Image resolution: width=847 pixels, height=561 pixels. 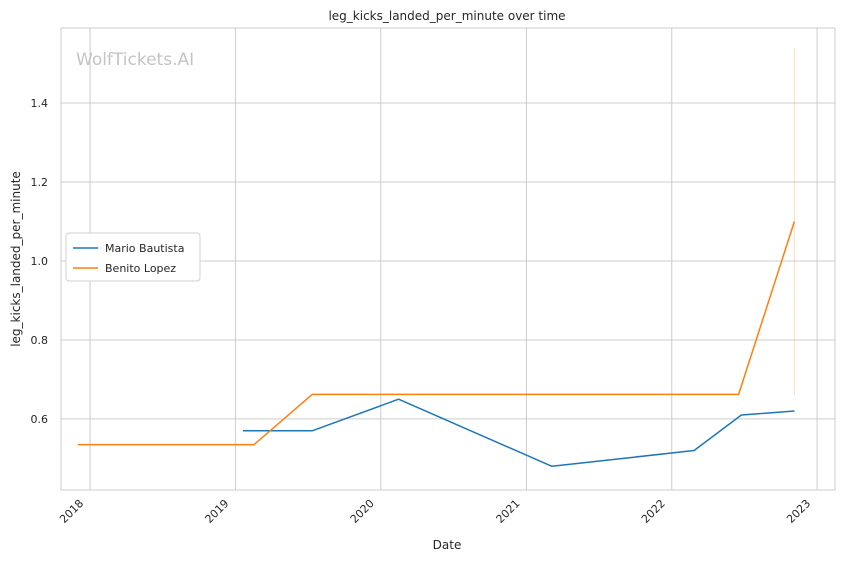 What do you see at coordinates (40, 419) in the screenshot?
I see `y-tick-label: 0.6` at bounding box center [40, 419].